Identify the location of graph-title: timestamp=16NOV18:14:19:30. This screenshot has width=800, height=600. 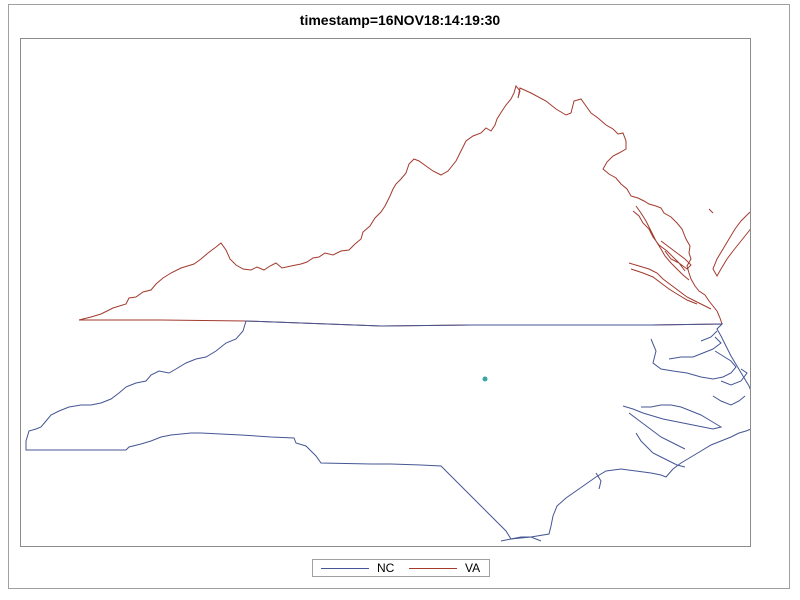
(400, 20).